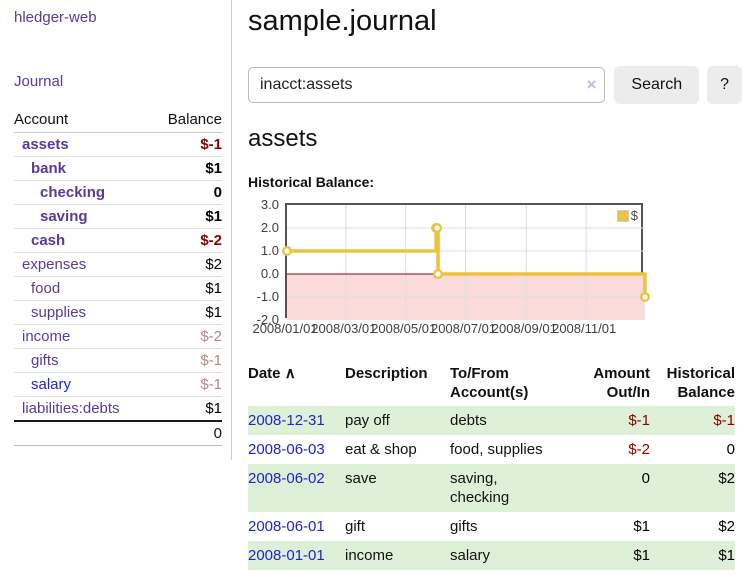  I want to click on account-link: supplies, so click(59, 312).